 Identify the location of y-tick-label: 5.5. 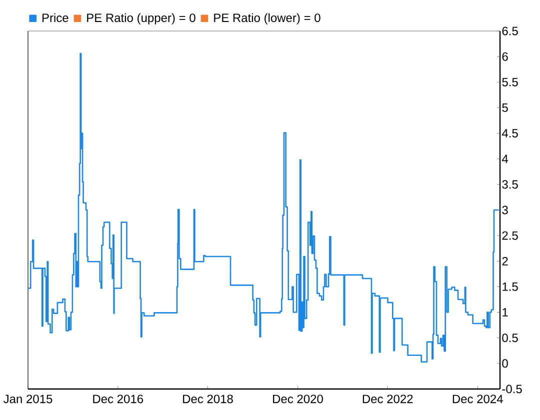
(510, 82).